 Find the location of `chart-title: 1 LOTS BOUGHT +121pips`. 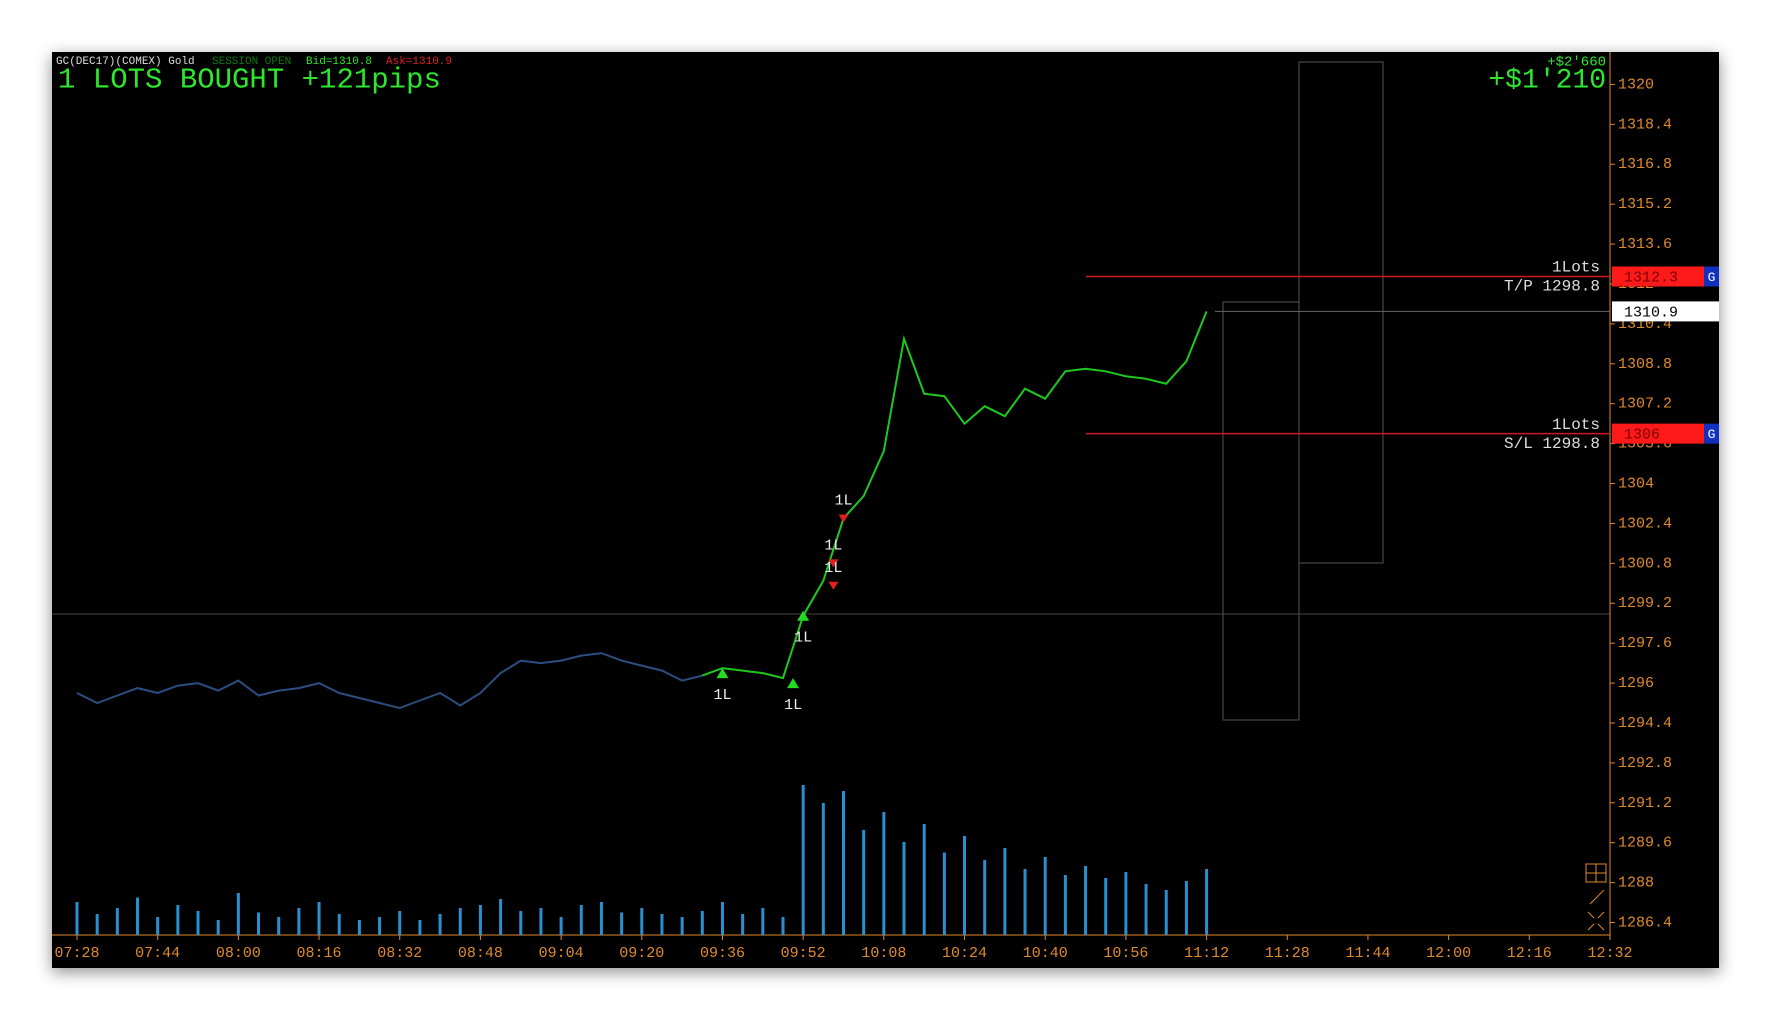

chart-title: 1 LOTS BOUGHT +121pips is located at coordinates (249, 80).